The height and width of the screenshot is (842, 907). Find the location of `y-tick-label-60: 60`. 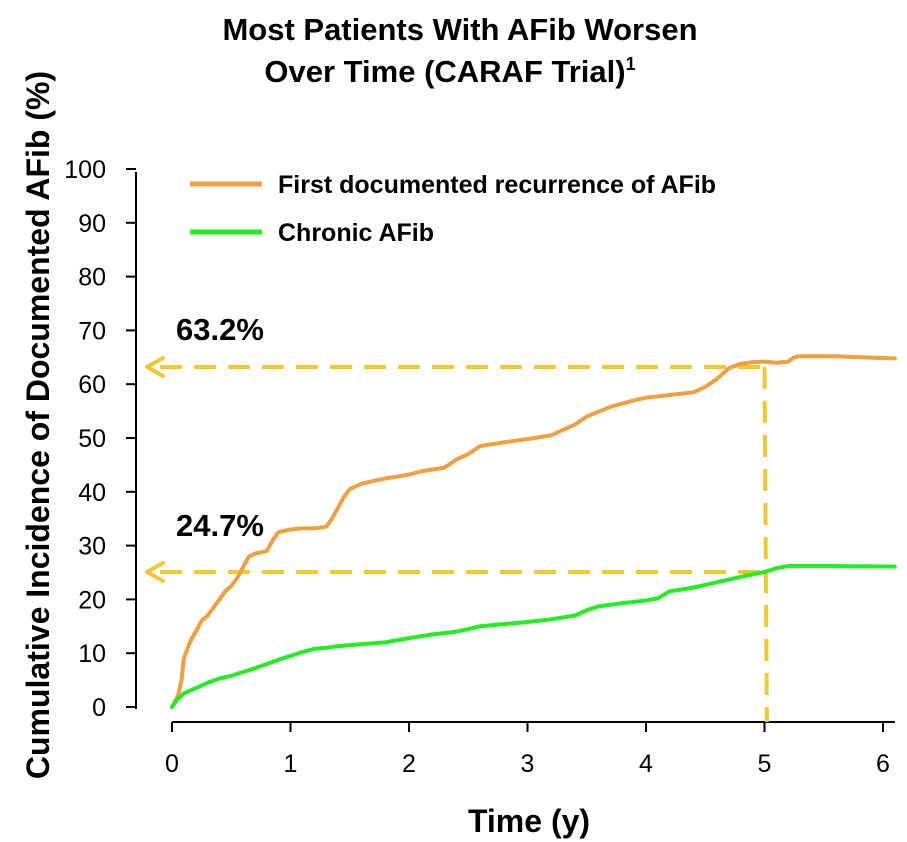

y-tick-label-60: 60 is located at coordinates (92, 385).